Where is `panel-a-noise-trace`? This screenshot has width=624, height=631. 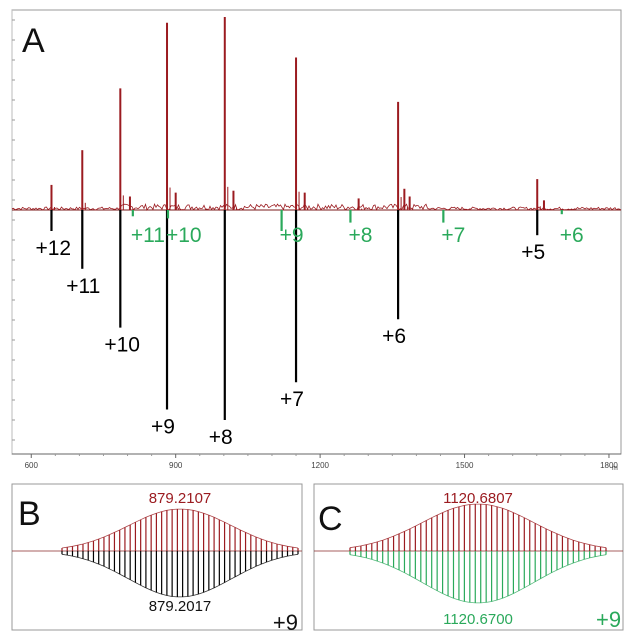 panel-a-noise-trace is located at coordinates (316, 206).